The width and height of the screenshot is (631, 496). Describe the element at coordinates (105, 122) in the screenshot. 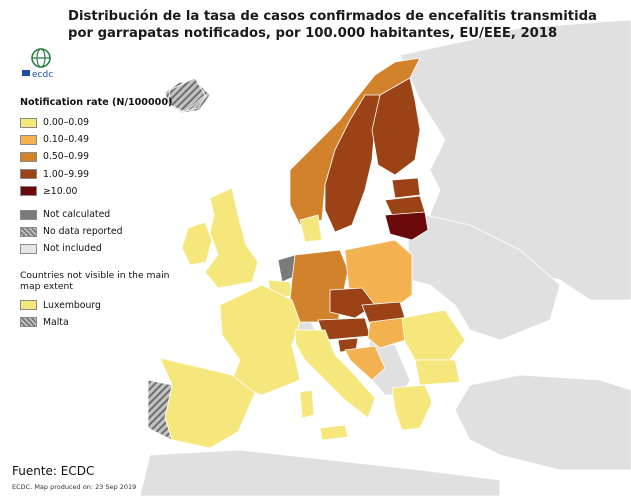

I see `legend-item-0: 0.00–0.09` at that location.